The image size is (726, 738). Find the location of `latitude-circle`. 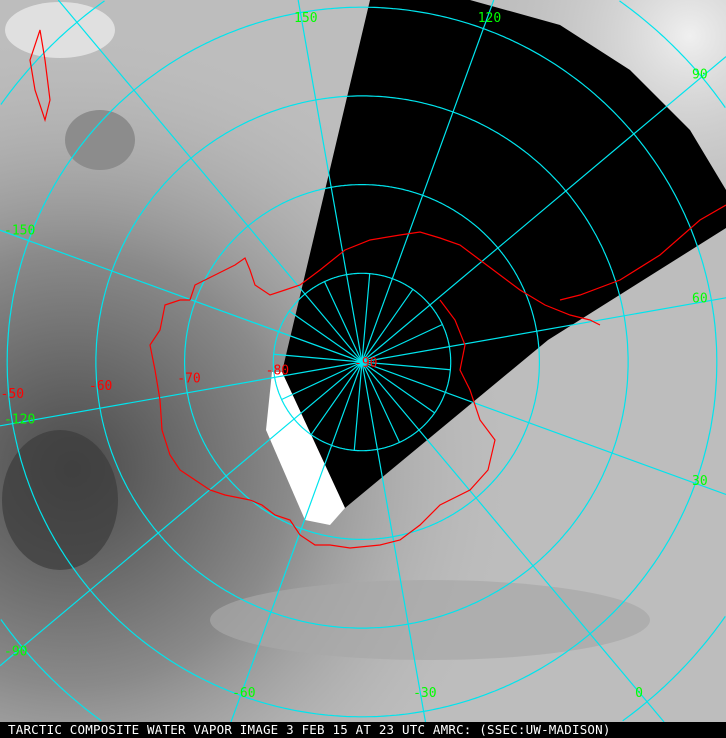

latitude-circle is located at coordinates (362, 362).